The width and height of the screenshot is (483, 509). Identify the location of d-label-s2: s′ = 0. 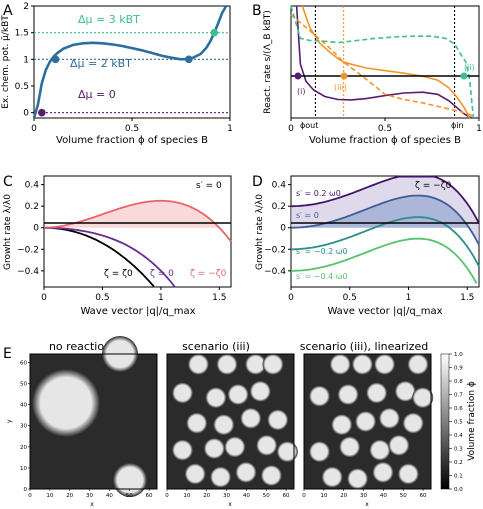
(307, 215).